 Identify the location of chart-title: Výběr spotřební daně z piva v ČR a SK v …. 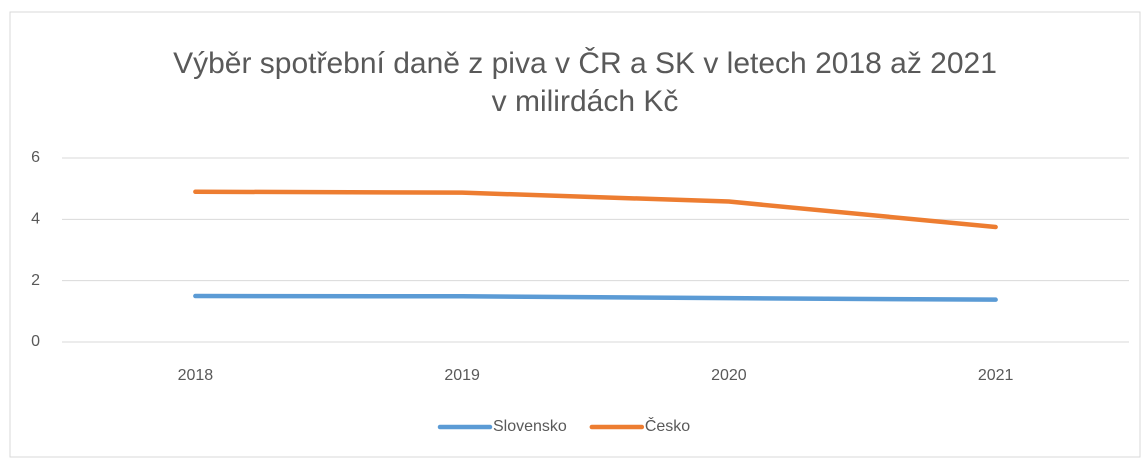
(585, 63).